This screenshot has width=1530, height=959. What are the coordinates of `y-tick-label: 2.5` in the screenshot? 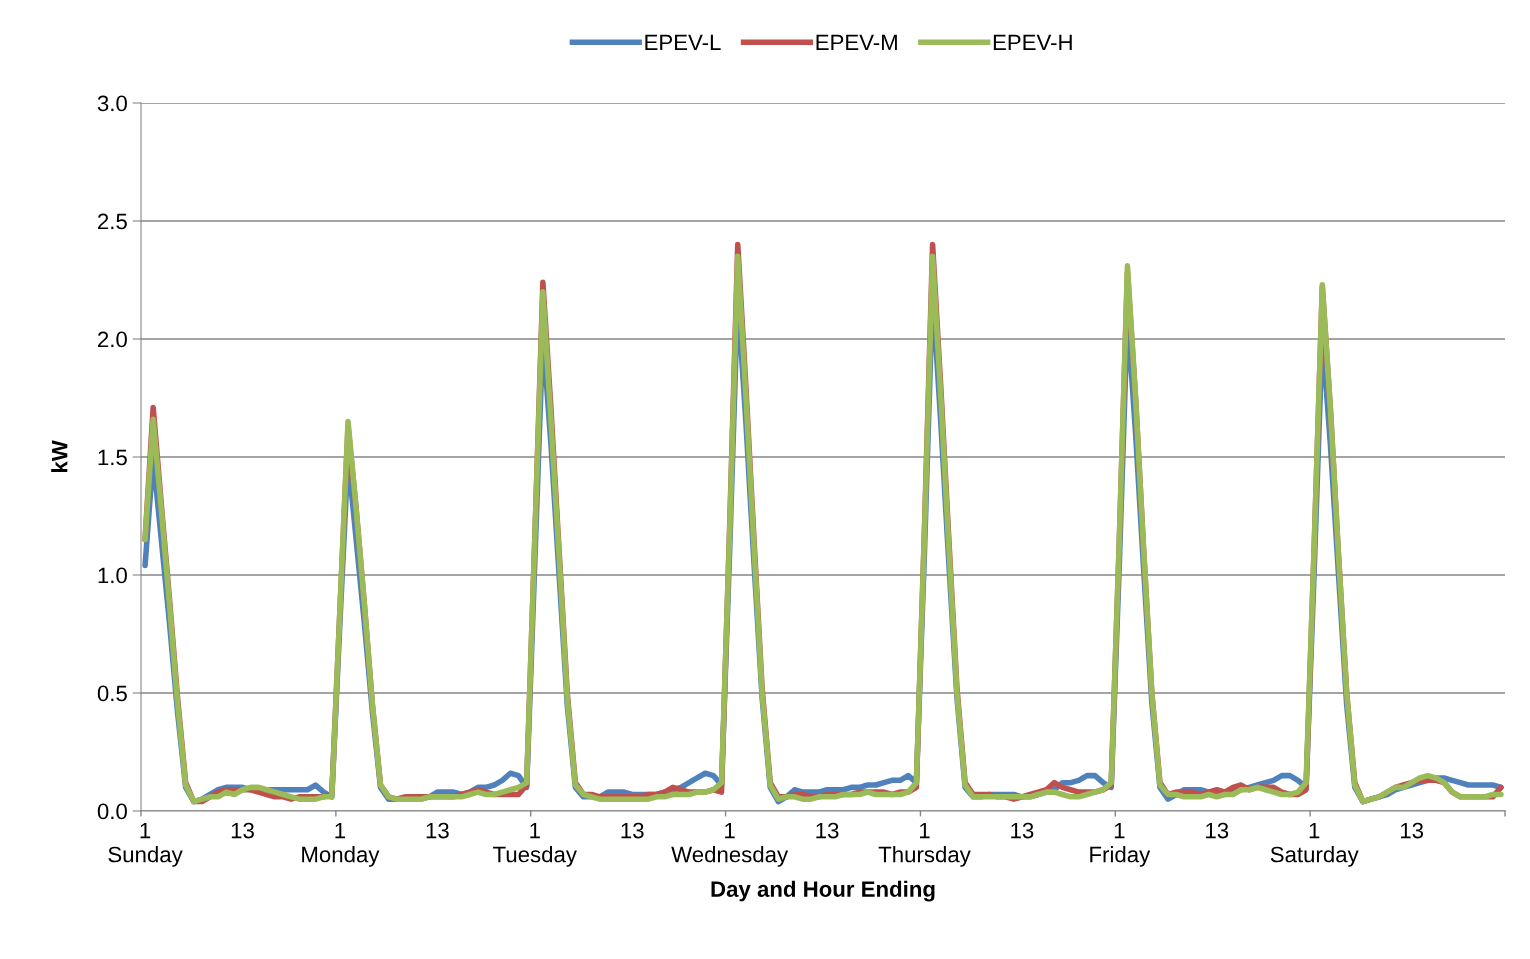 It's located at (112, 221).